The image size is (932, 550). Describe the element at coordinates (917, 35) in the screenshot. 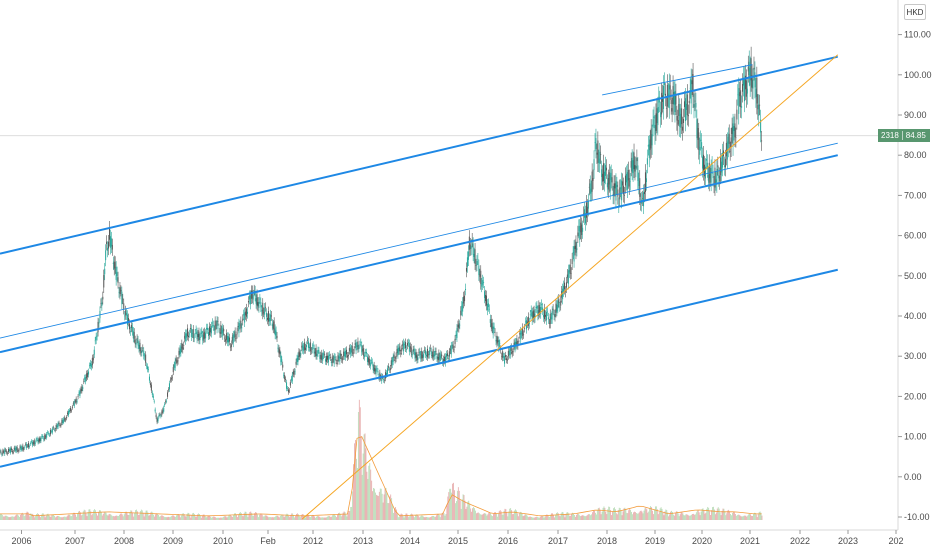

I see `y-tick-label: 110.00` at that location.